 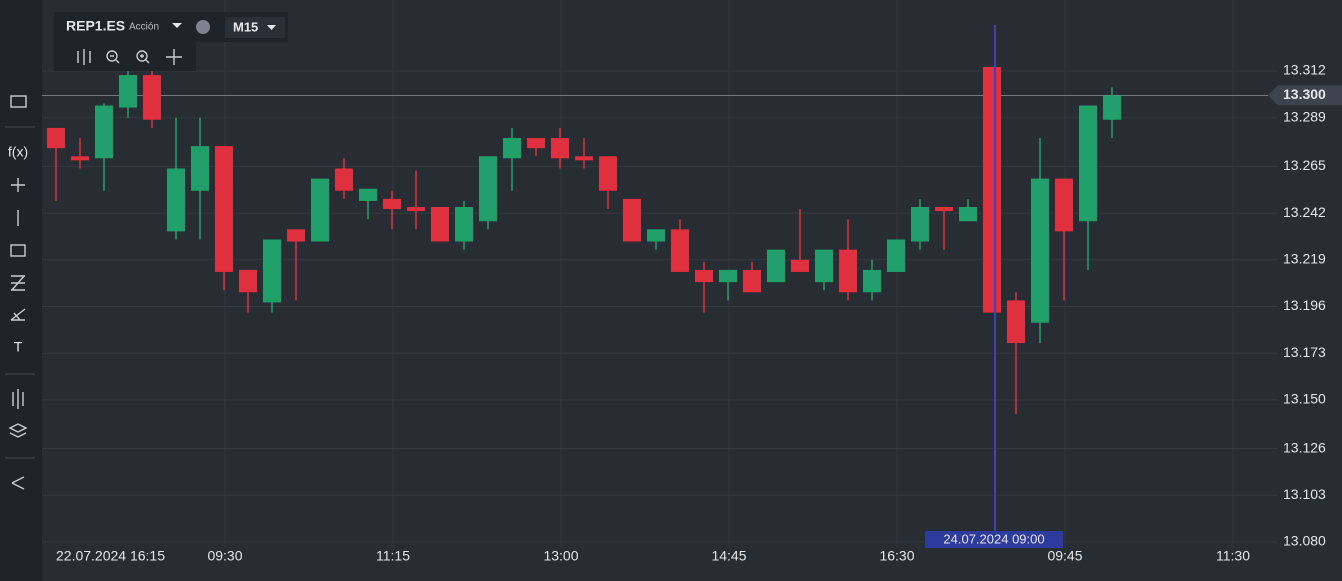 What do you see at coordinates (1304, 212) in the screenshot?
I see `y-tick-label: 13.242` at bounding box center [1304, 212].